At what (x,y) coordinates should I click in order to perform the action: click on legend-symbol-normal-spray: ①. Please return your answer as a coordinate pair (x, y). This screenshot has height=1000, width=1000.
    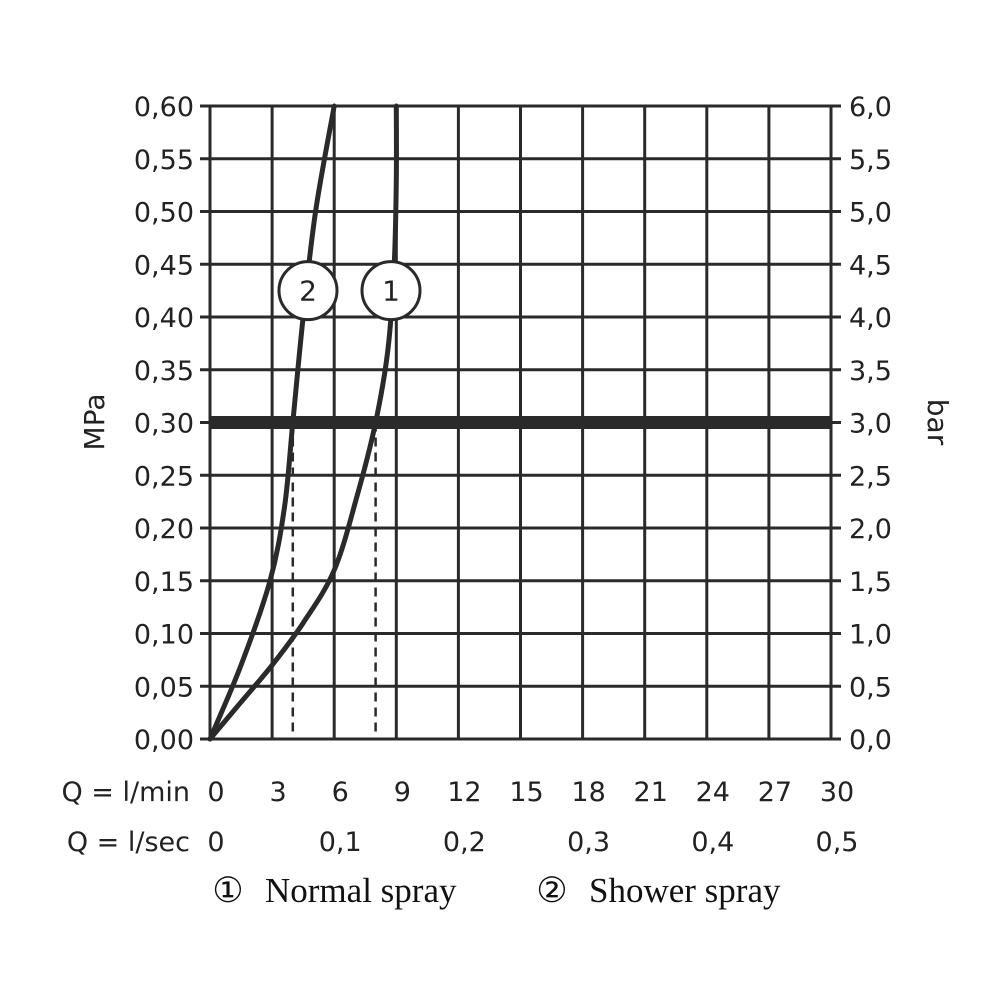
    Looking at the image, I should click on (227, 890).